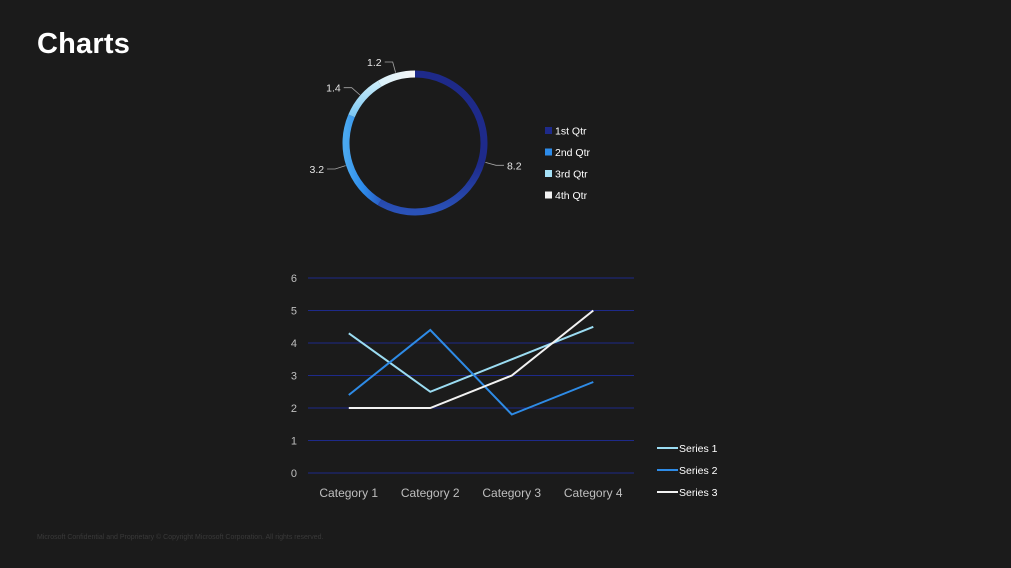 The width and height of the screenshot is (1011, 568). Describe the element at coordinates (698, 493) in the screenshot. I see `legend-series-label: Series 3` at that location.